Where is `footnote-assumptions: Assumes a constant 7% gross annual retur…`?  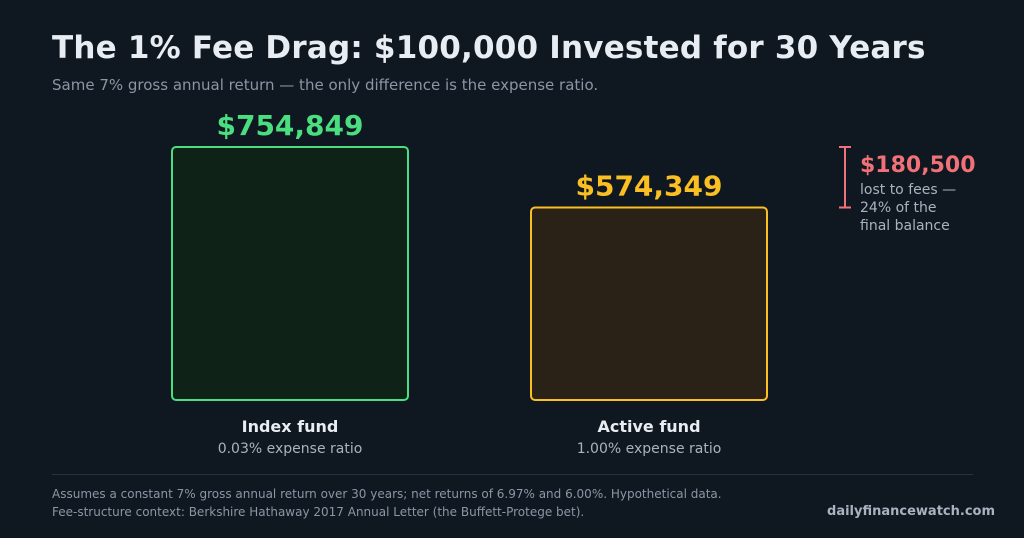 footnote-assumptions: Assumes a constant 7% gross annual retur… is located at coordinates (387, 494).